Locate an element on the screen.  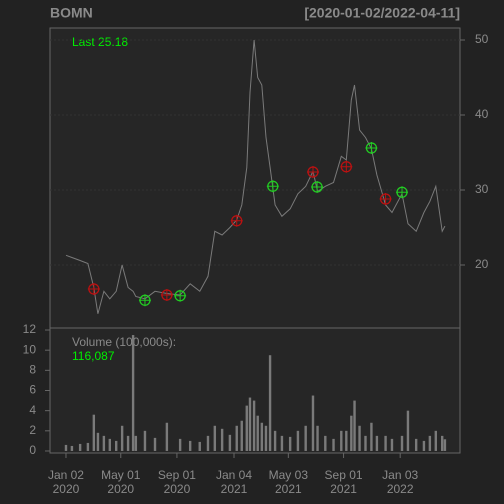
x-tick-label: May 01 is located at coordinates (121, 475).